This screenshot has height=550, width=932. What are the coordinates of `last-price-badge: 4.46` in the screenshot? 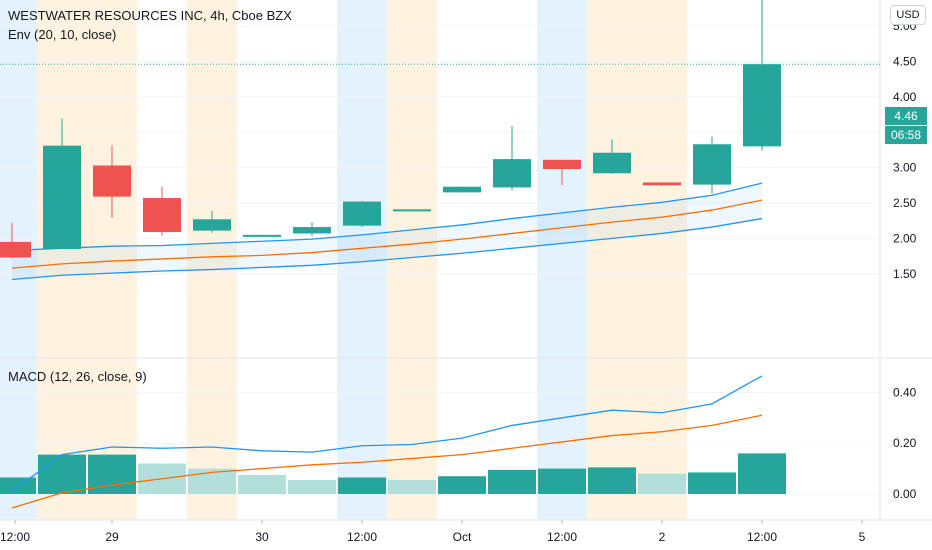 It's located at (906, 116).